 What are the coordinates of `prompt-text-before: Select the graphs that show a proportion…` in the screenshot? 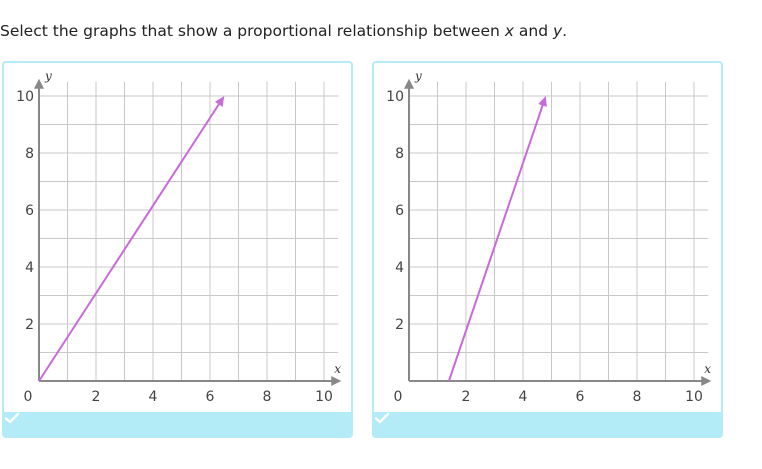 It's located at (252, 31).